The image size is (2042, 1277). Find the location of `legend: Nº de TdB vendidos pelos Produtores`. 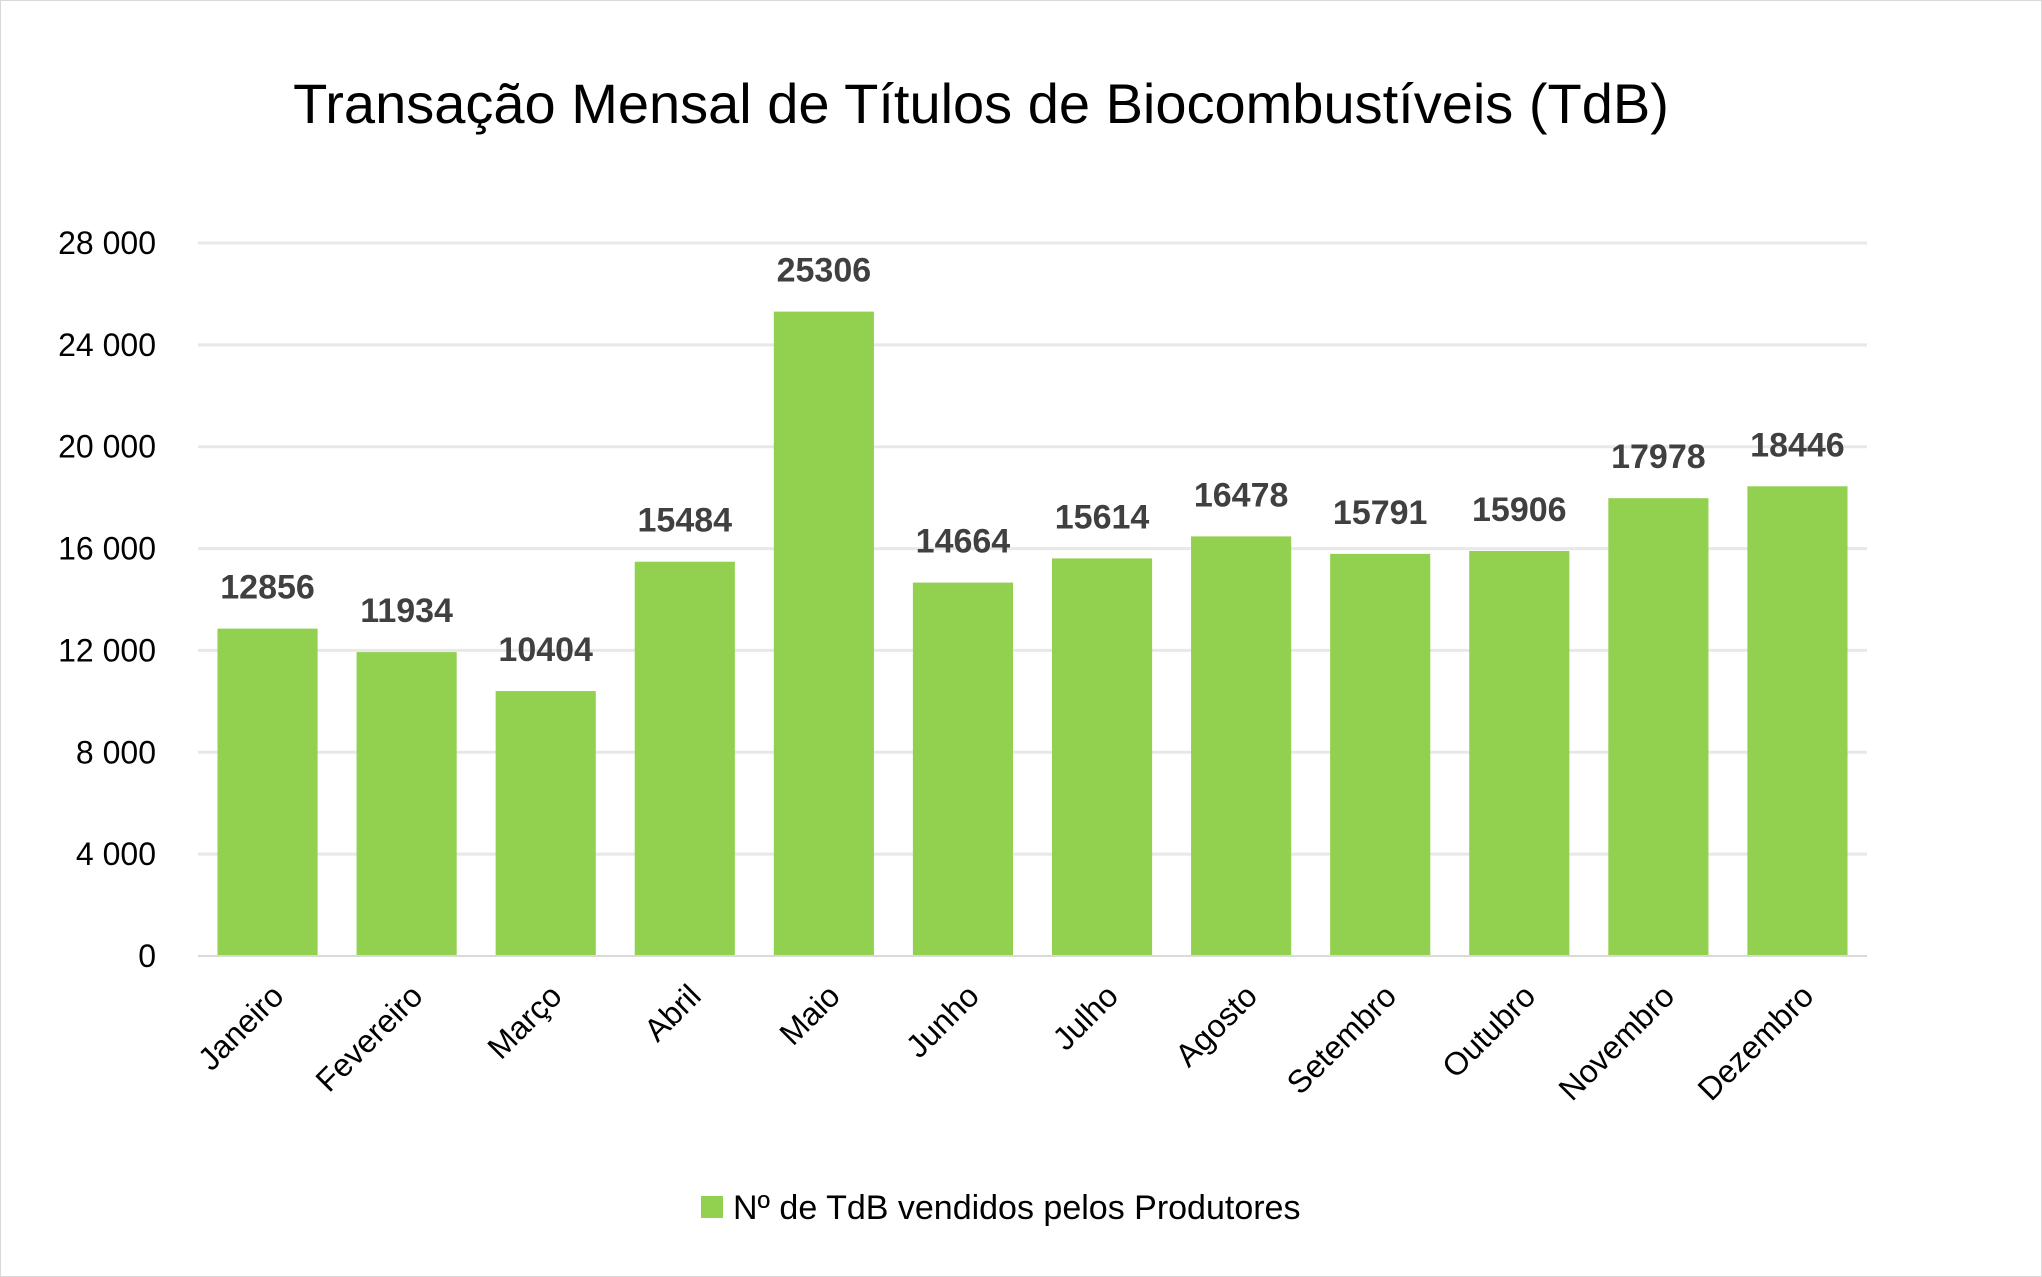

legend: Nº de TdB vendidos pelos Produtores is located at coordinates (1000, 1208).